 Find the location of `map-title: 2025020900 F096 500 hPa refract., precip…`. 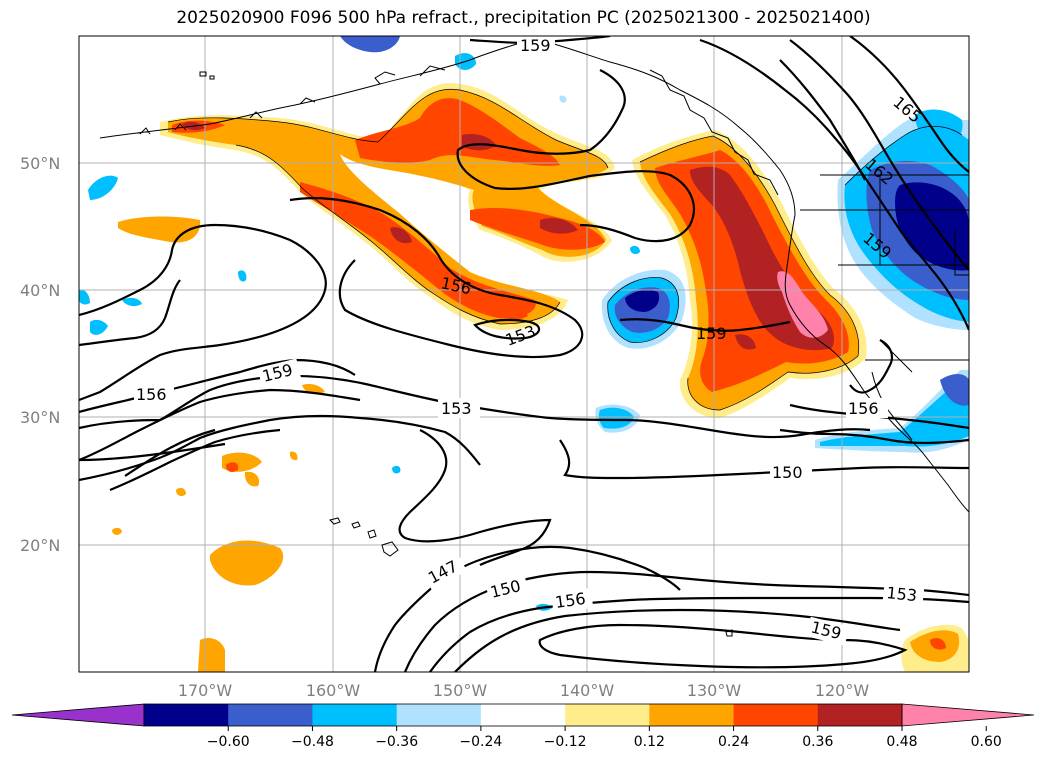

map-title: 2025020900 F096 500 hPa refract., precip… is located at coordinates (523, 18).